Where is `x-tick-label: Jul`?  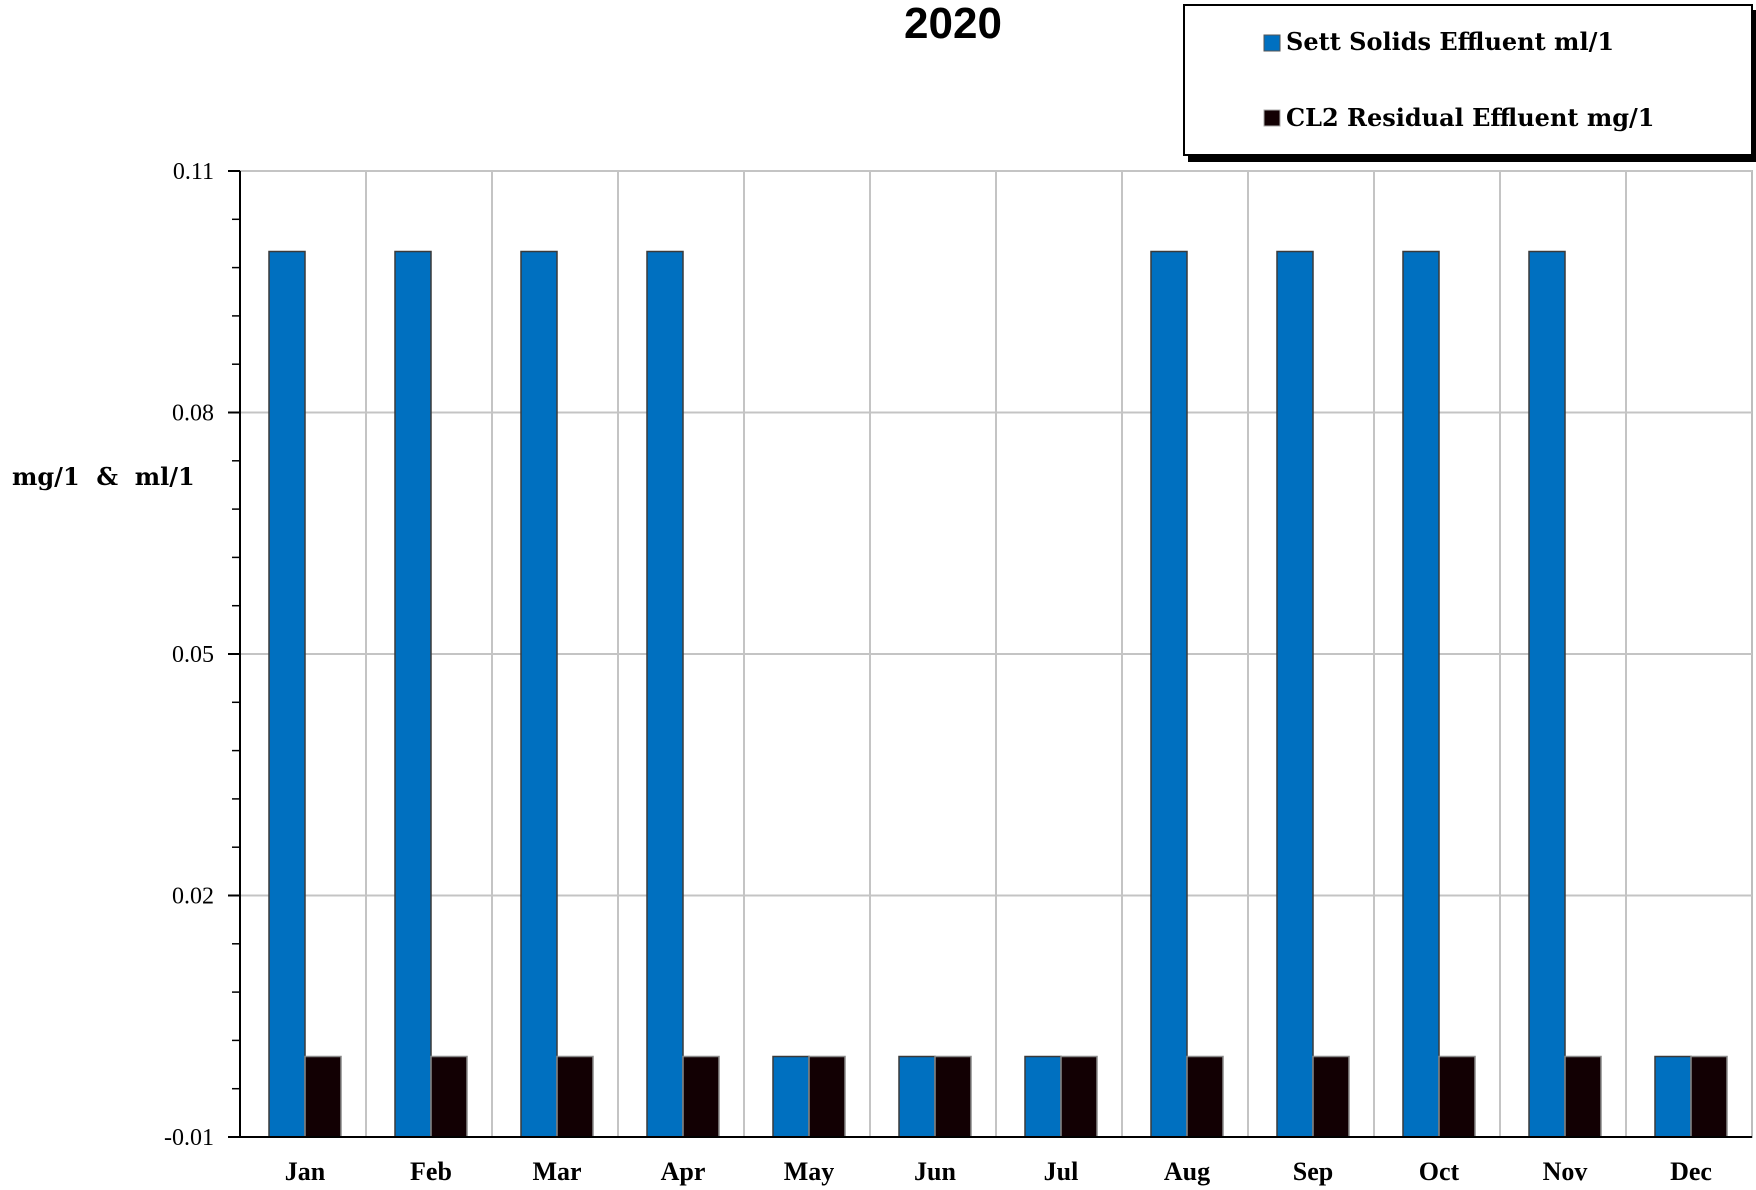
x-tick-label: Jul is located at coordinates (1061, 1171).